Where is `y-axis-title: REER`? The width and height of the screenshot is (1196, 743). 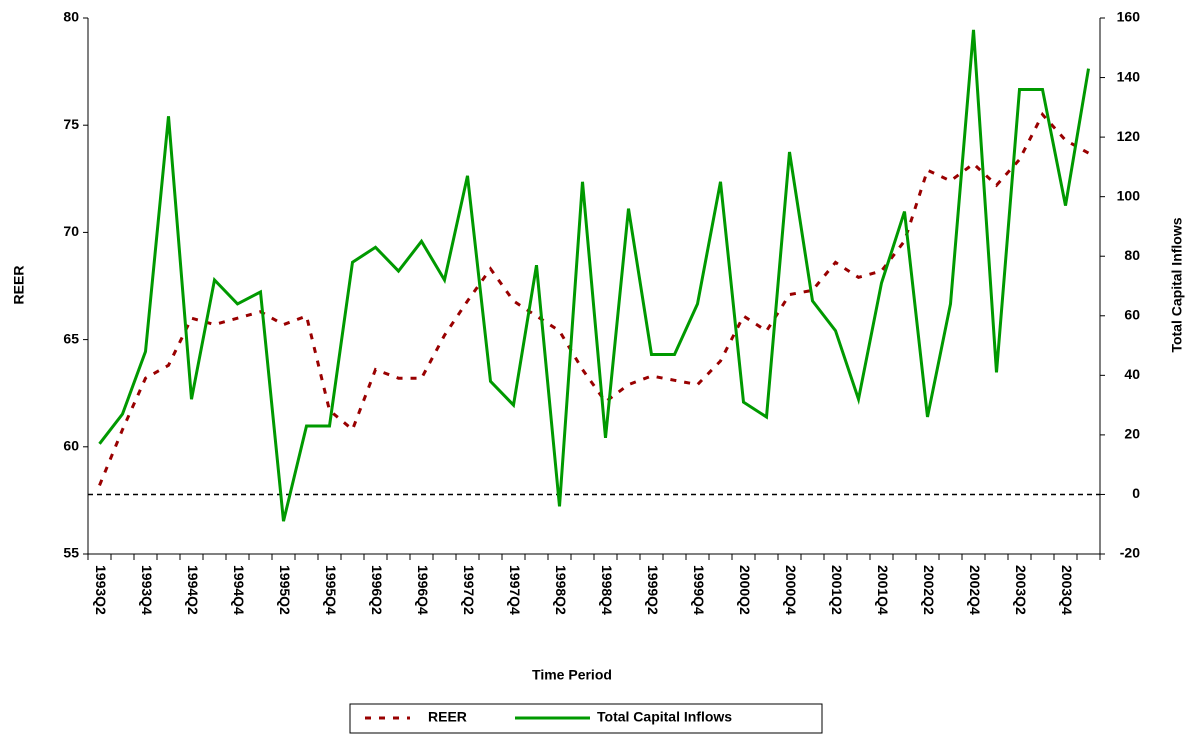
y-axis-title: REER is located at coordinates (19, 285).